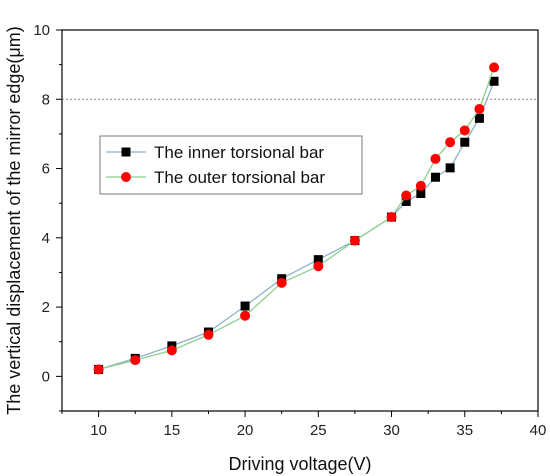 The height and width of the screenshot is (476, 550). Describe the element at coordinates (172, 430) in the screenshot. I see `x-tick-label: 15` at that location.